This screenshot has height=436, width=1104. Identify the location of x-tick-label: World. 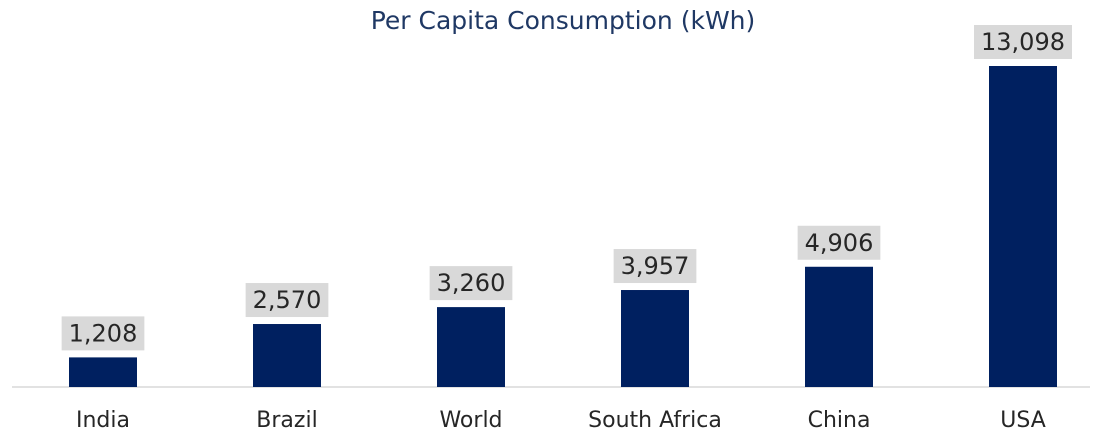
(470, 420).